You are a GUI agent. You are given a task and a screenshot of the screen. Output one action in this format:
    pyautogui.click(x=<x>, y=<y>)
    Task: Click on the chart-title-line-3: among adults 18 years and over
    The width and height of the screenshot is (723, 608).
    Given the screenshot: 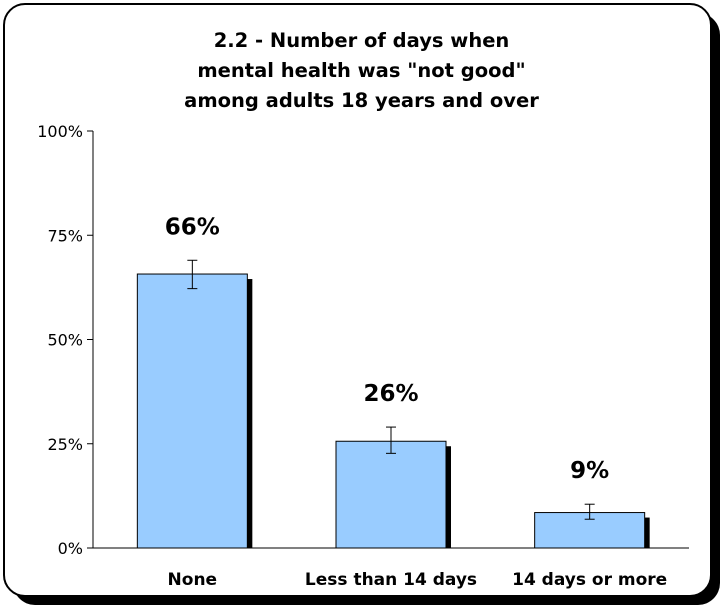 What is the action you would take?
    pyautogui.click(x=361, y=100)
    